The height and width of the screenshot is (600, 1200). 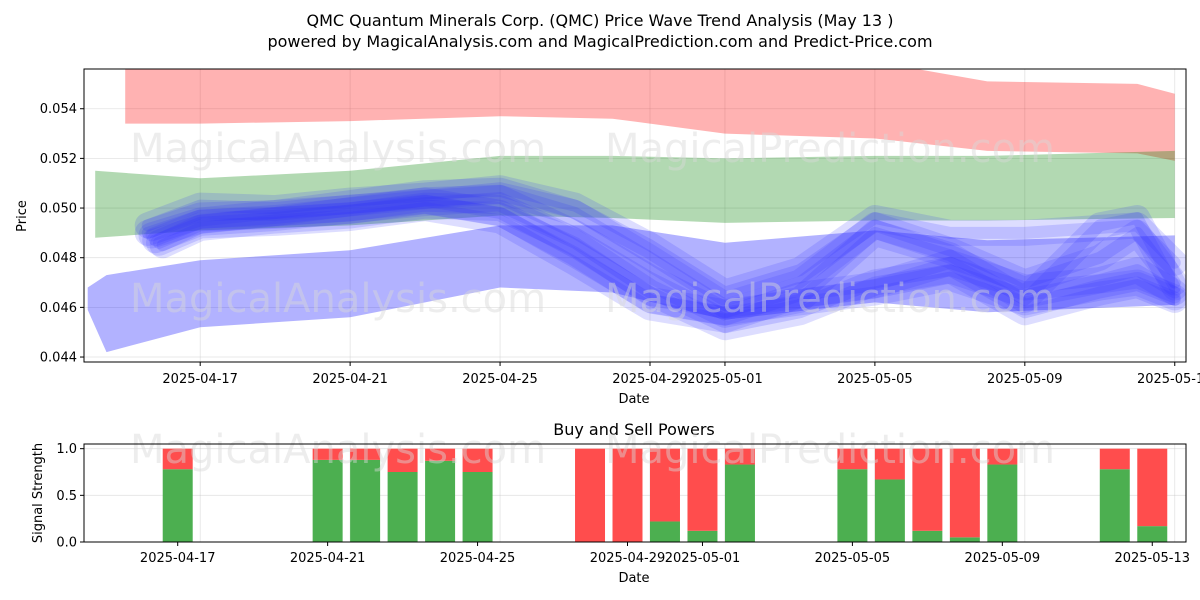 I want to click on watermark-analysis-top: MagicalAnalysis.com, so click(x=338, y=149).